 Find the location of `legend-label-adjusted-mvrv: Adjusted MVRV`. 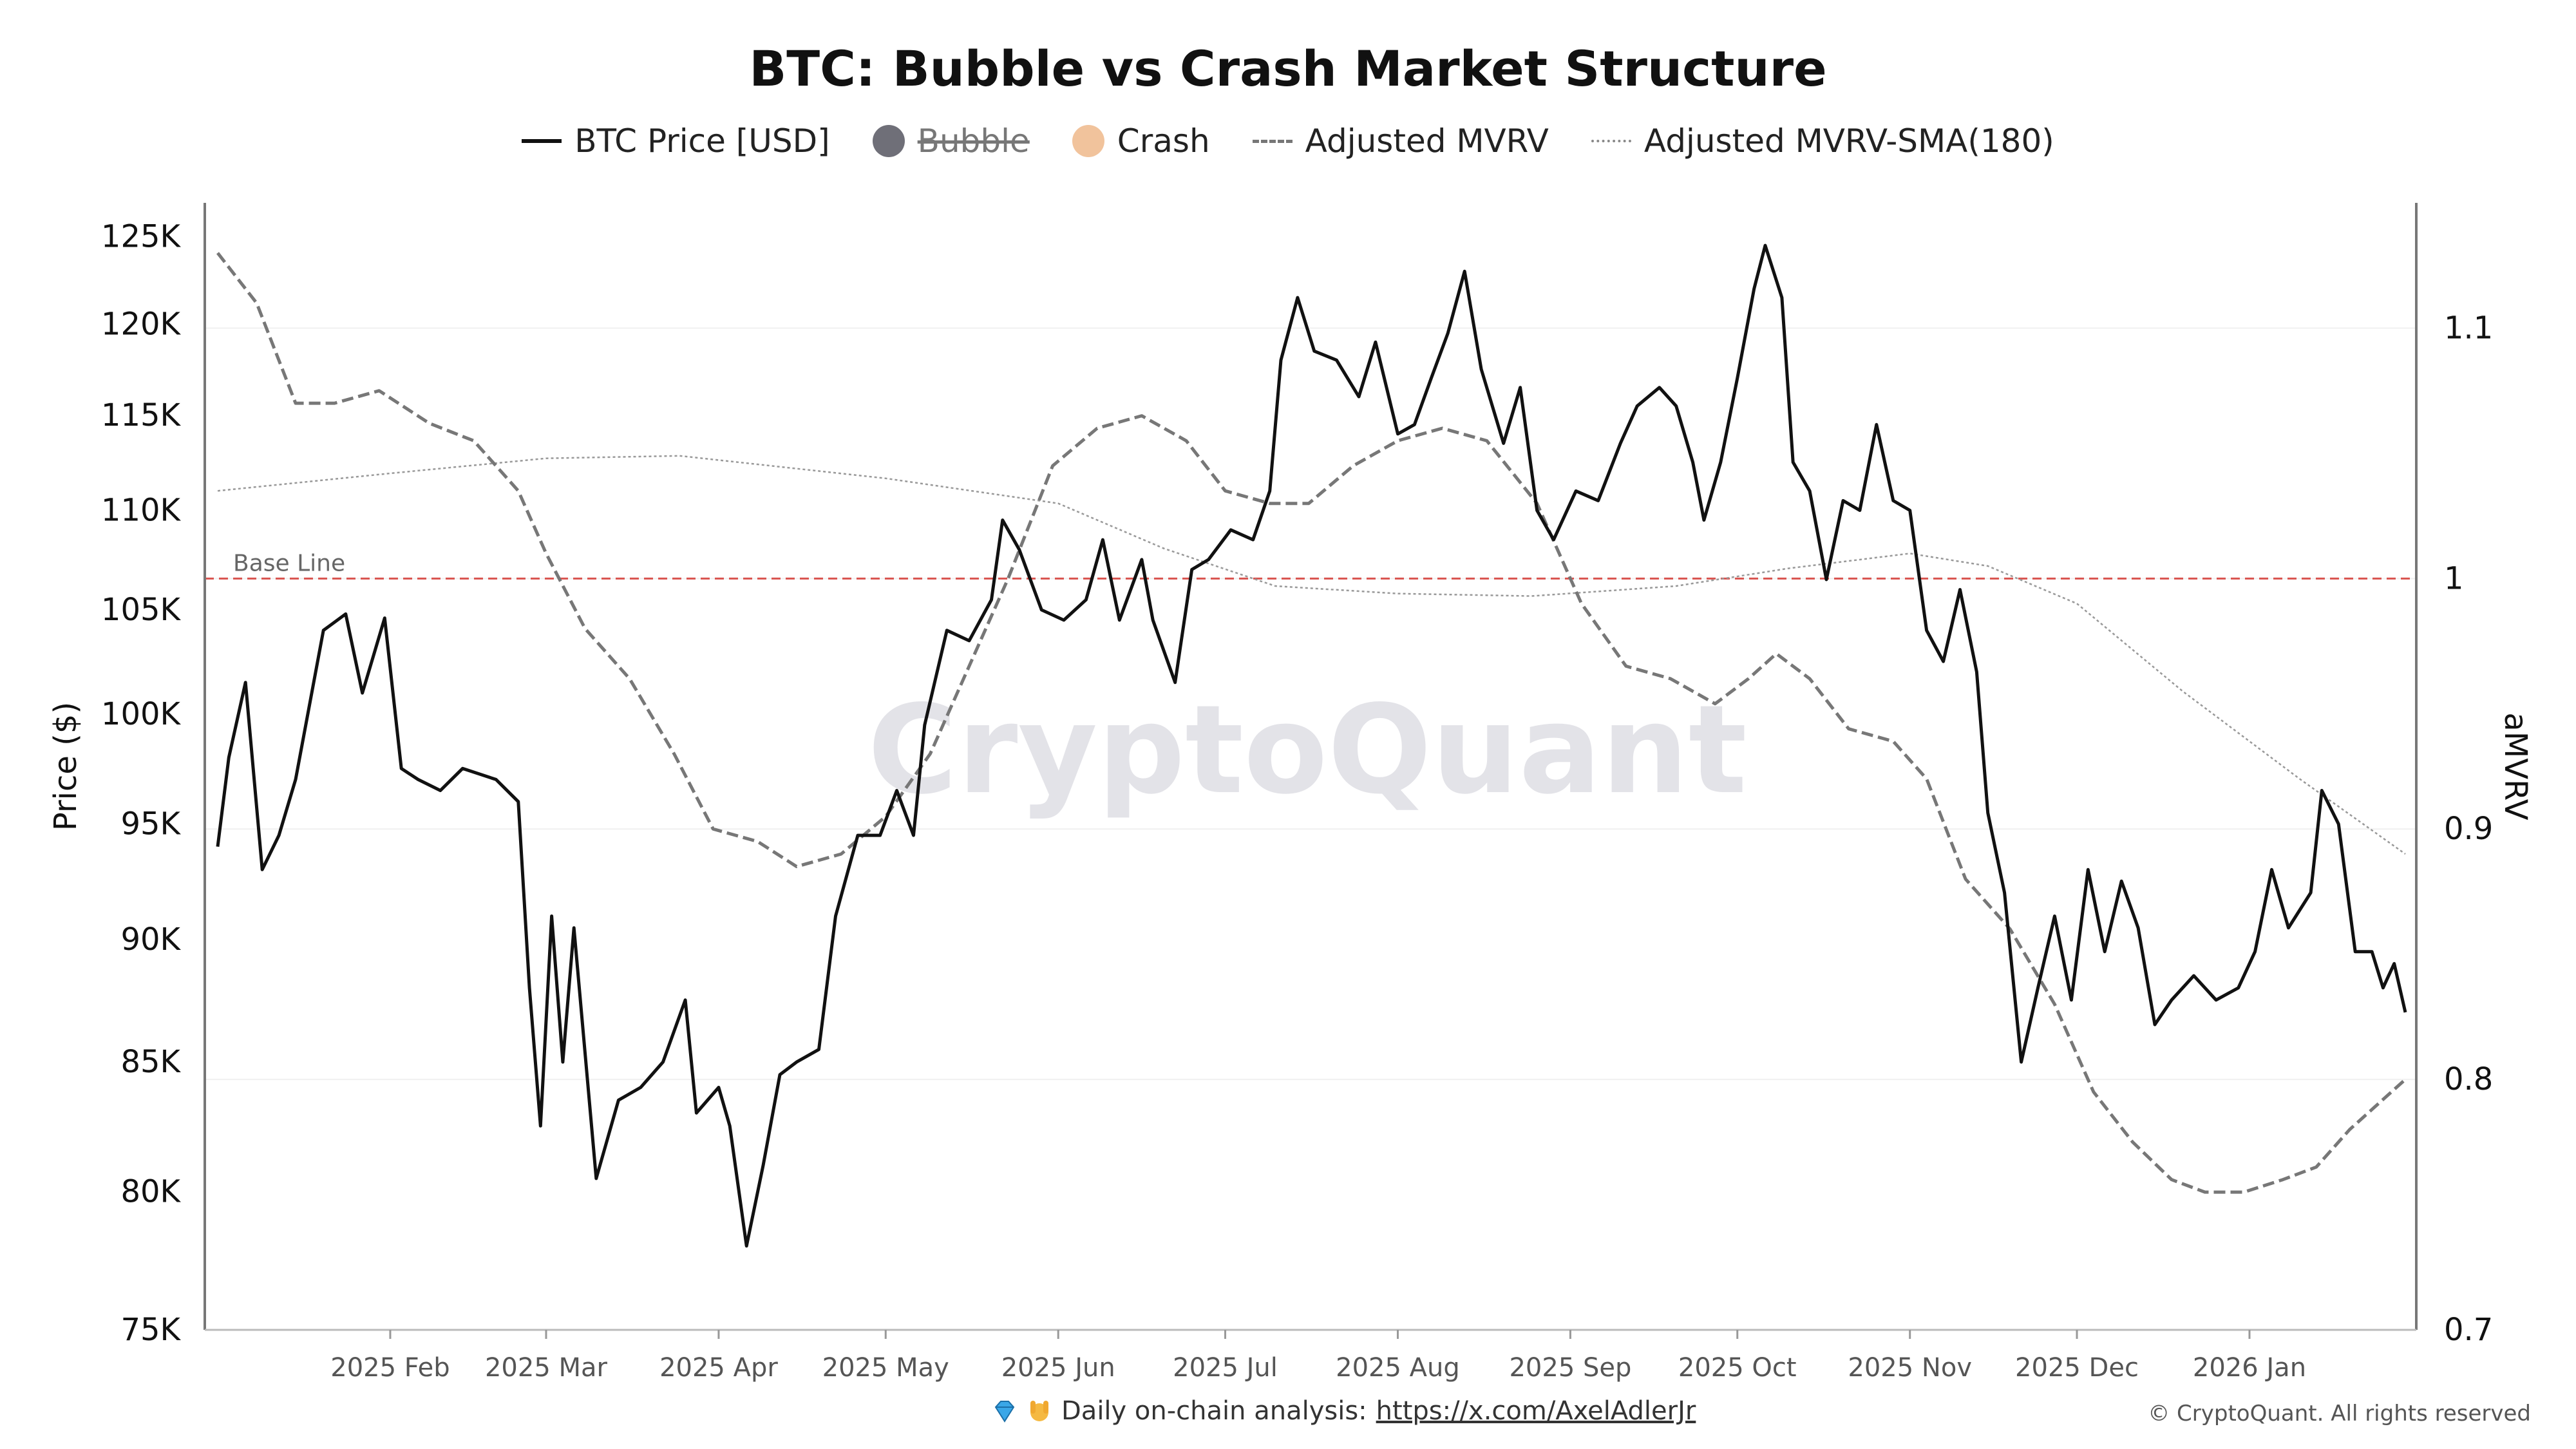

legend-label-adjusted-mvrv: Adjusted MVRV is located at coordinates (1427, 141).